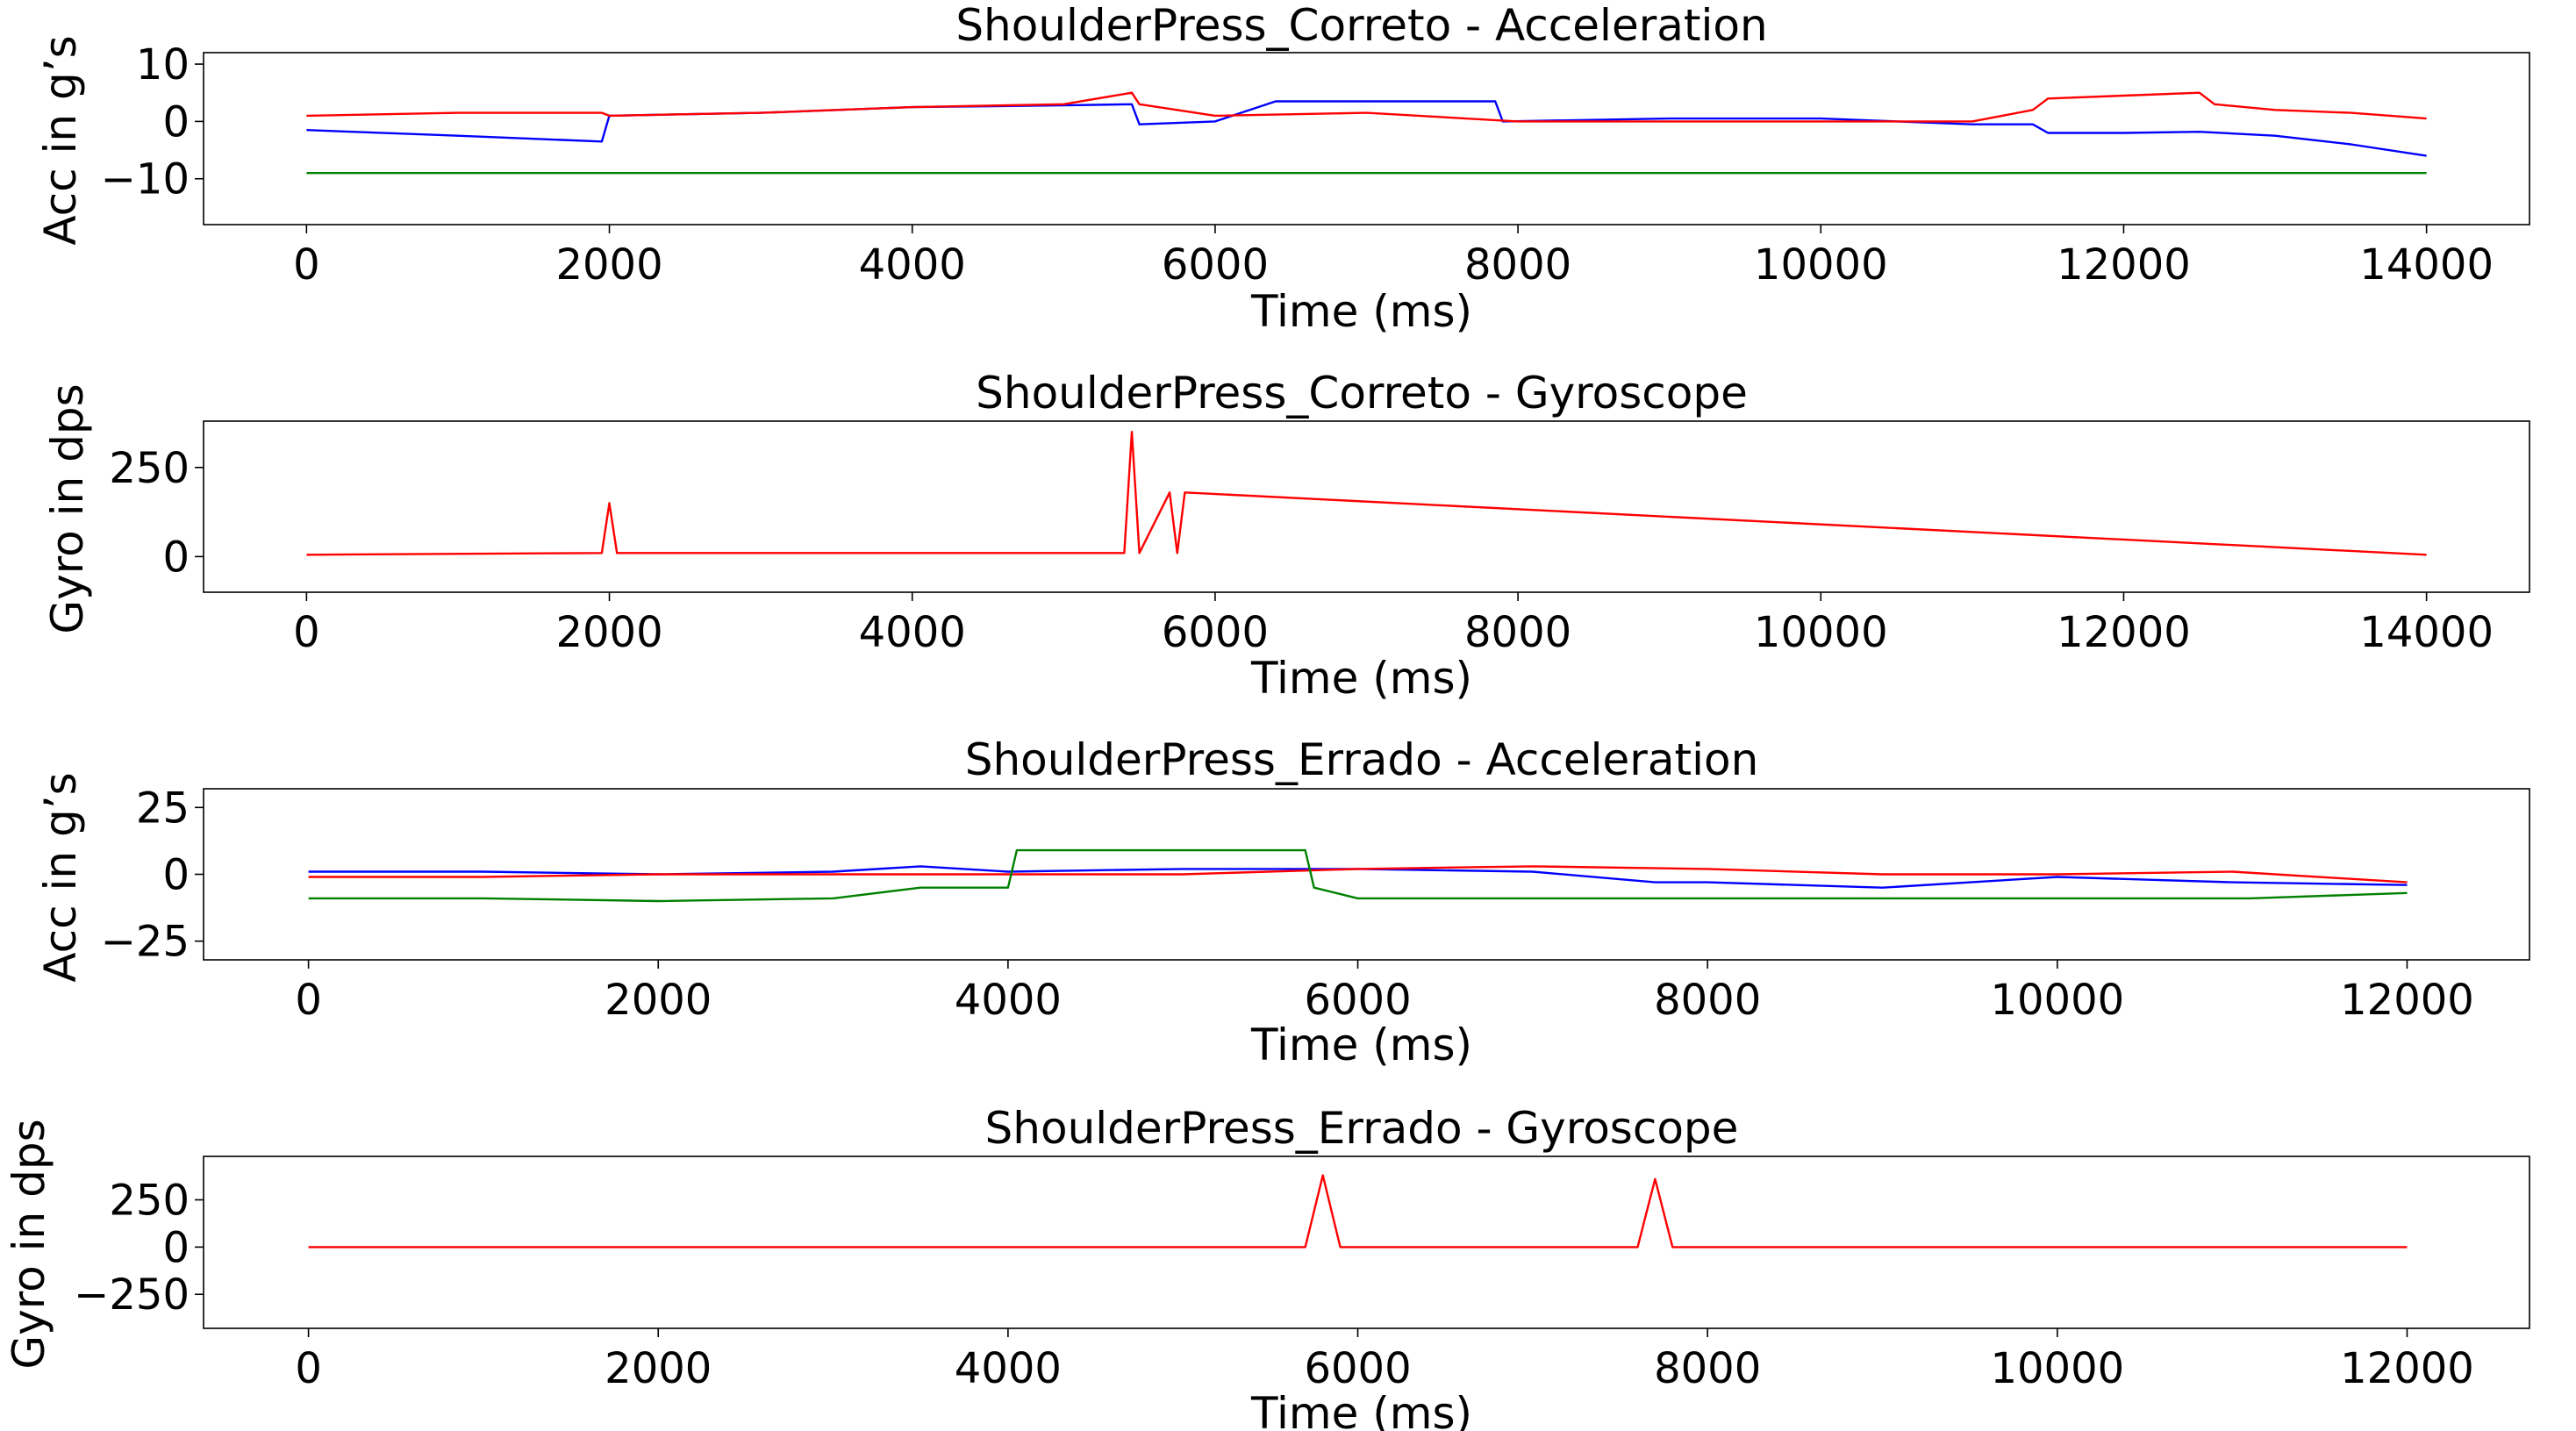 The height and width of the screenshot is (1431, 2576). I want to click on panel-title: ShoulderPress_Correto - Gyroscope, so click(1362, 393).